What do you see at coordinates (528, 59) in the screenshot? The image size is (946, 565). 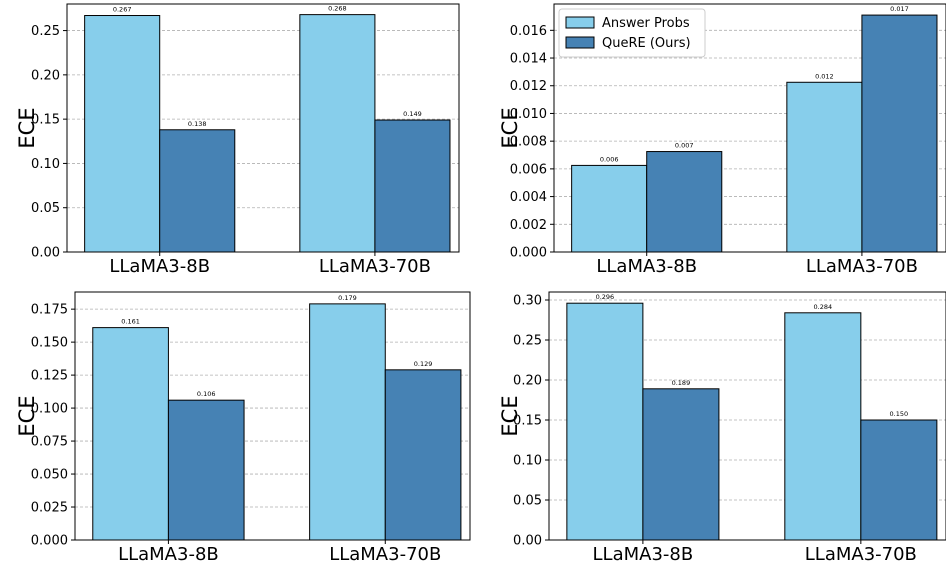 I see `y-tick-label: 0.014` at bounding box center [528, 59].